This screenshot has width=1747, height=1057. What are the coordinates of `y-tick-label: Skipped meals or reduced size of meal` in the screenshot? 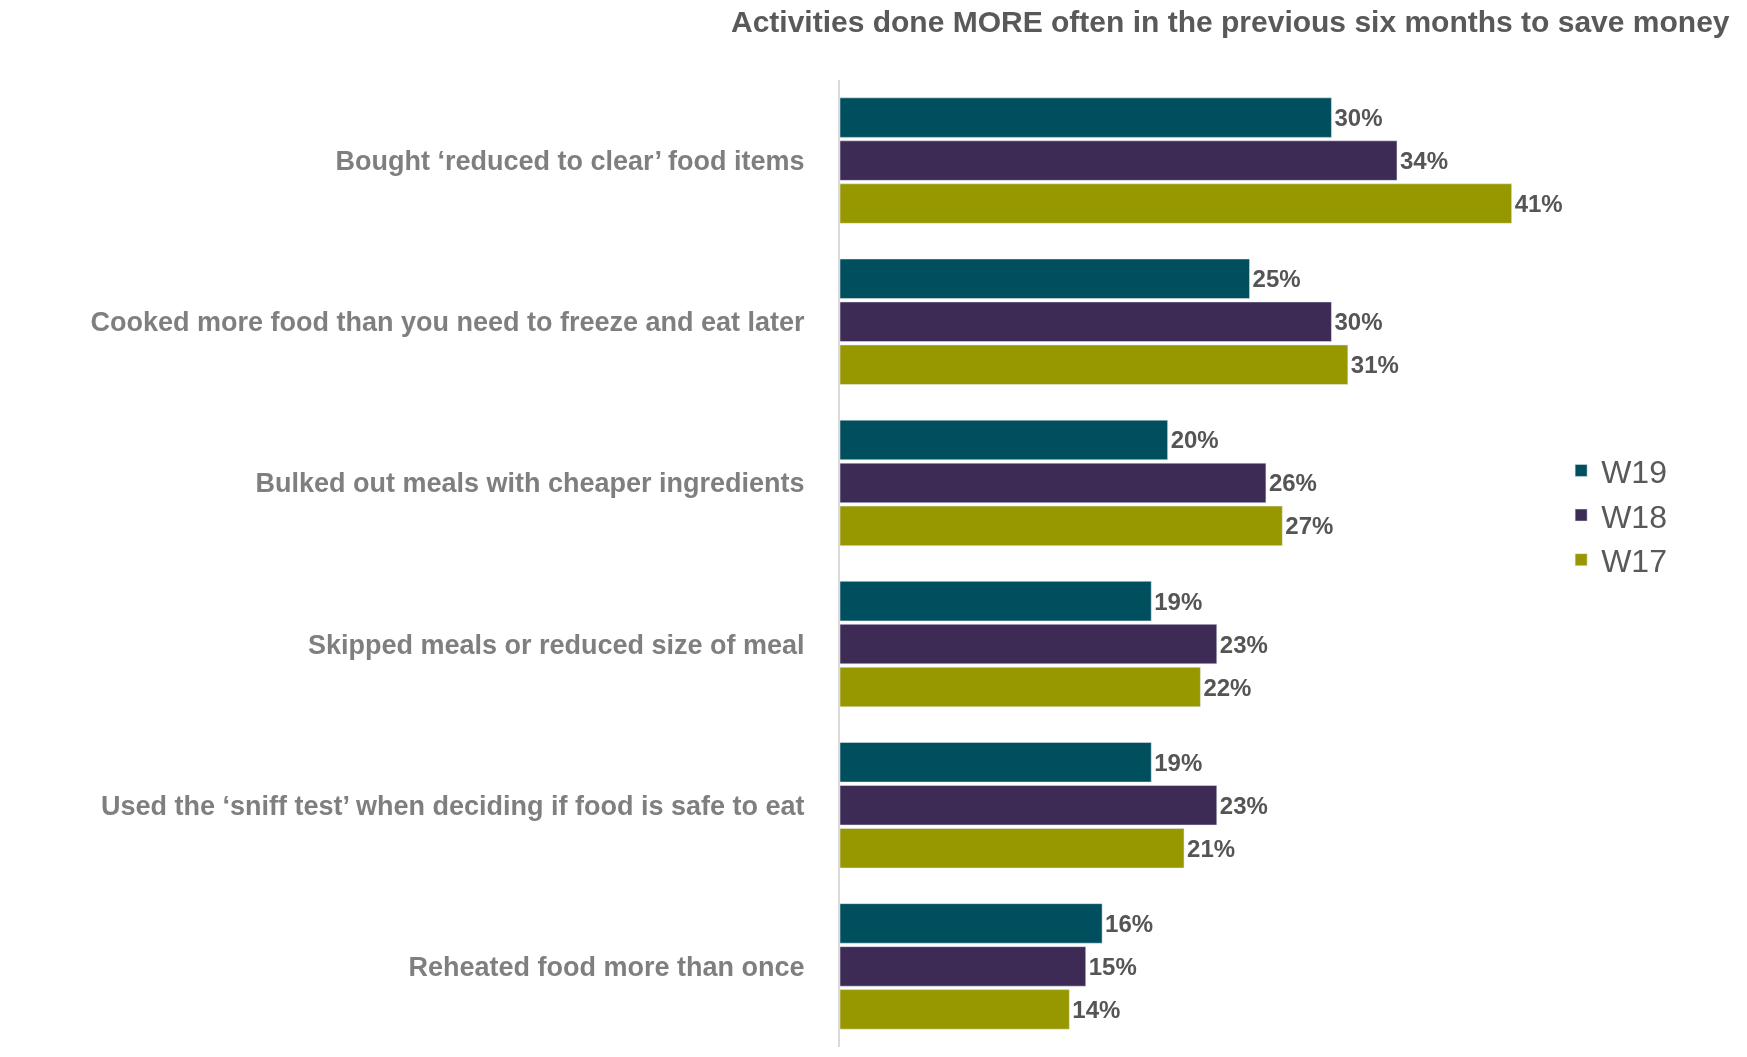 It's located at (556, 644).